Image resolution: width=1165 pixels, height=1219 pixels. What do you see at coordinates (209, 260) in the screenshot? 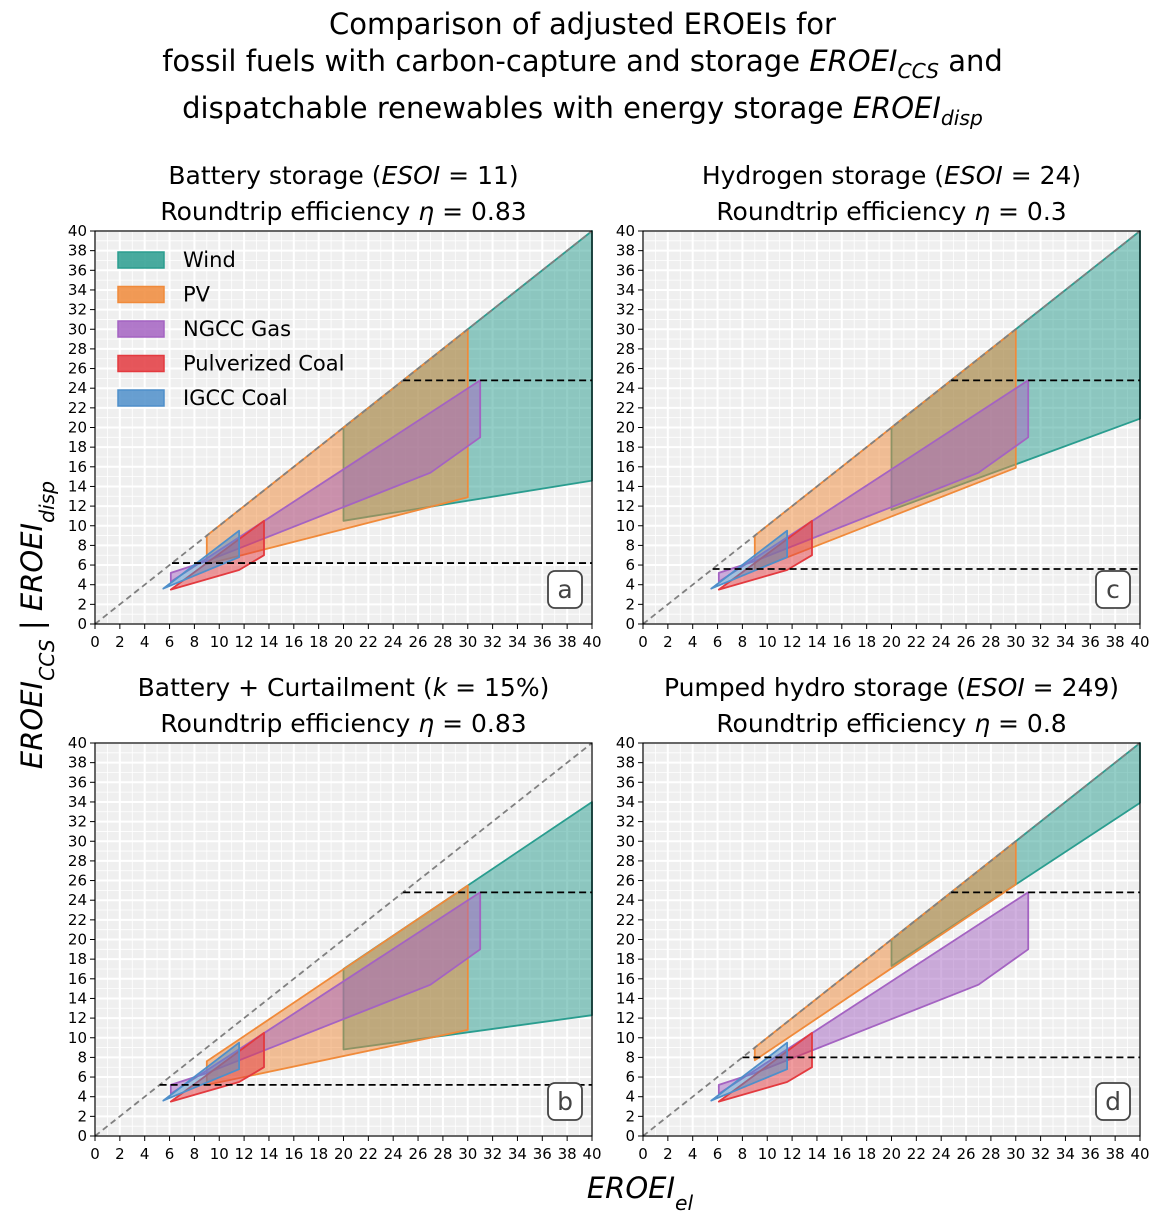
I see `legend-label-wind: Wind` at bounding box center [209, 260].